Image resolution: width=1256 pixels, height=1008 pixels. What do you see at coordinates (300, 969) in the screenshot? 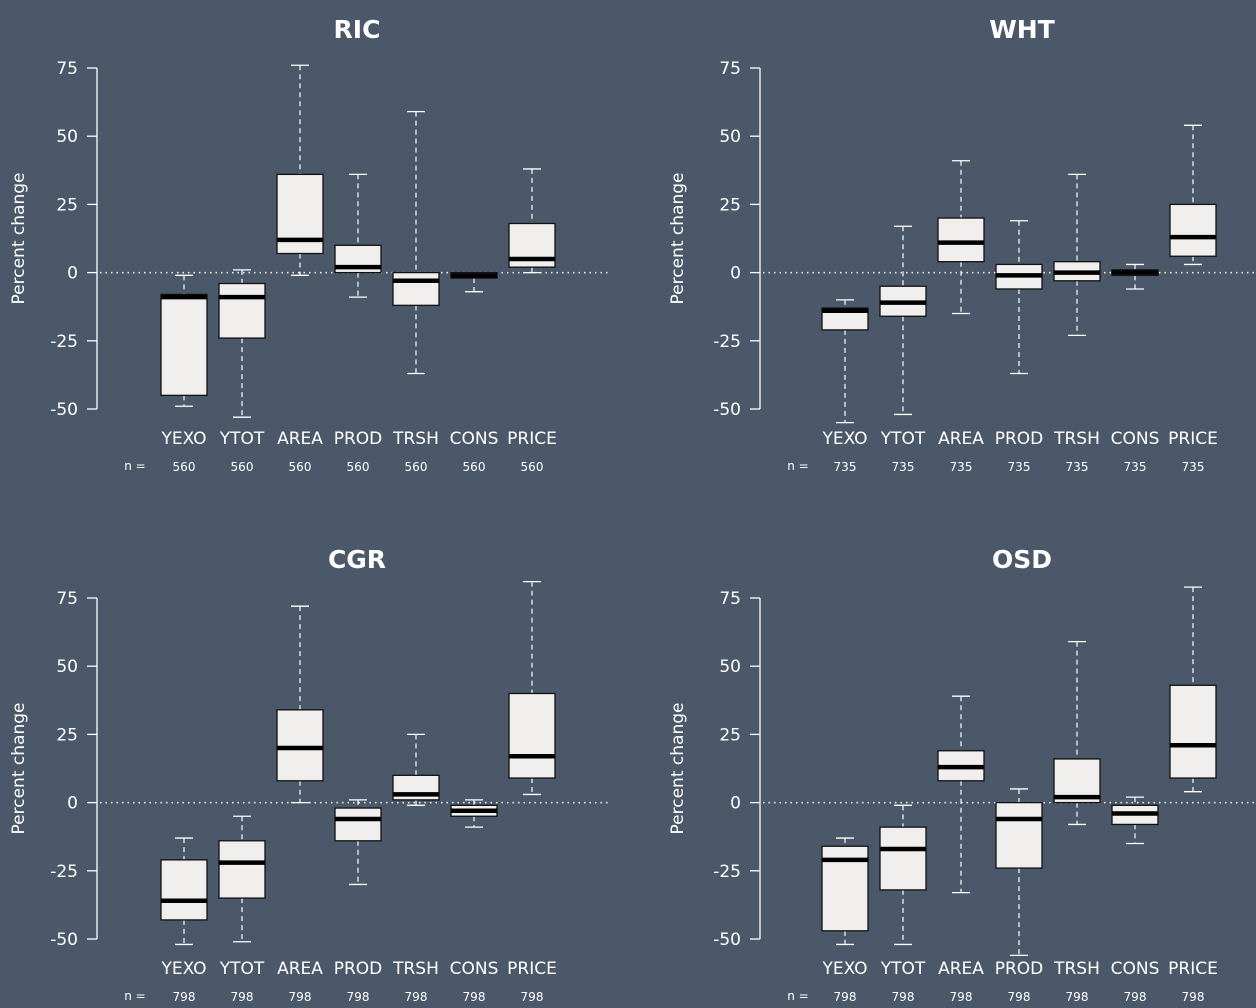
I see `x-tick-label-cgr-area: AREA` at bounding box center [300, 969].